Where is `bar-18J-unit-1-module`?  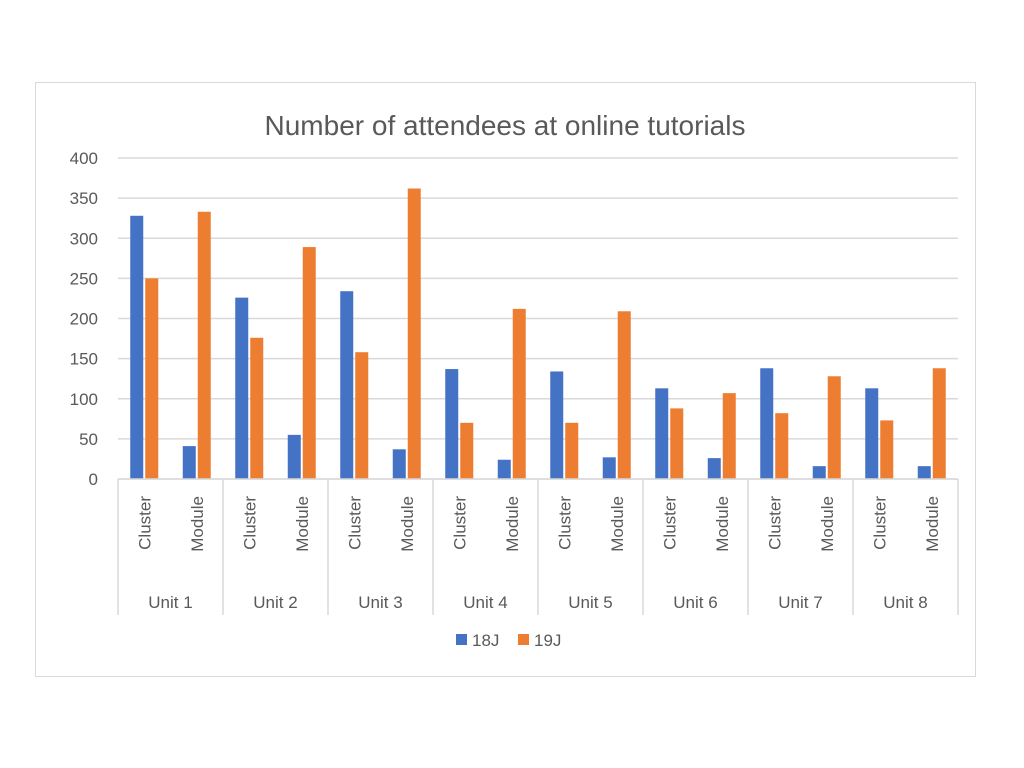
bar-18J-unit-1-module is located at coordinates (189, 462).